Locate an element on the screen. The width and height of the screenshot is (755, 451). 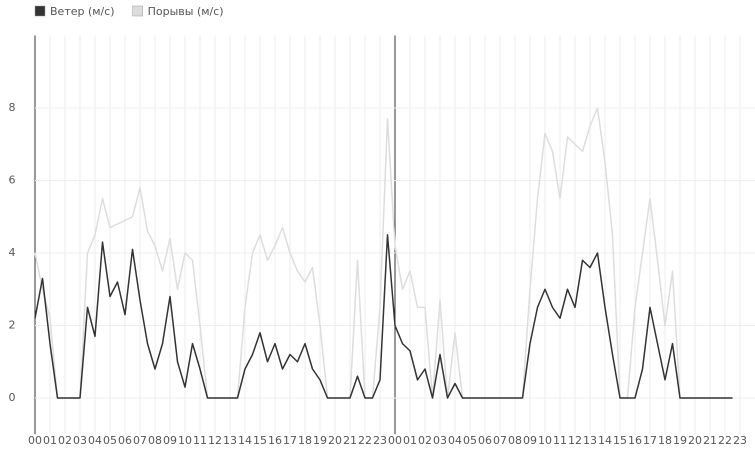
y-tick-label: 8 is located at coordinates (12, 107).